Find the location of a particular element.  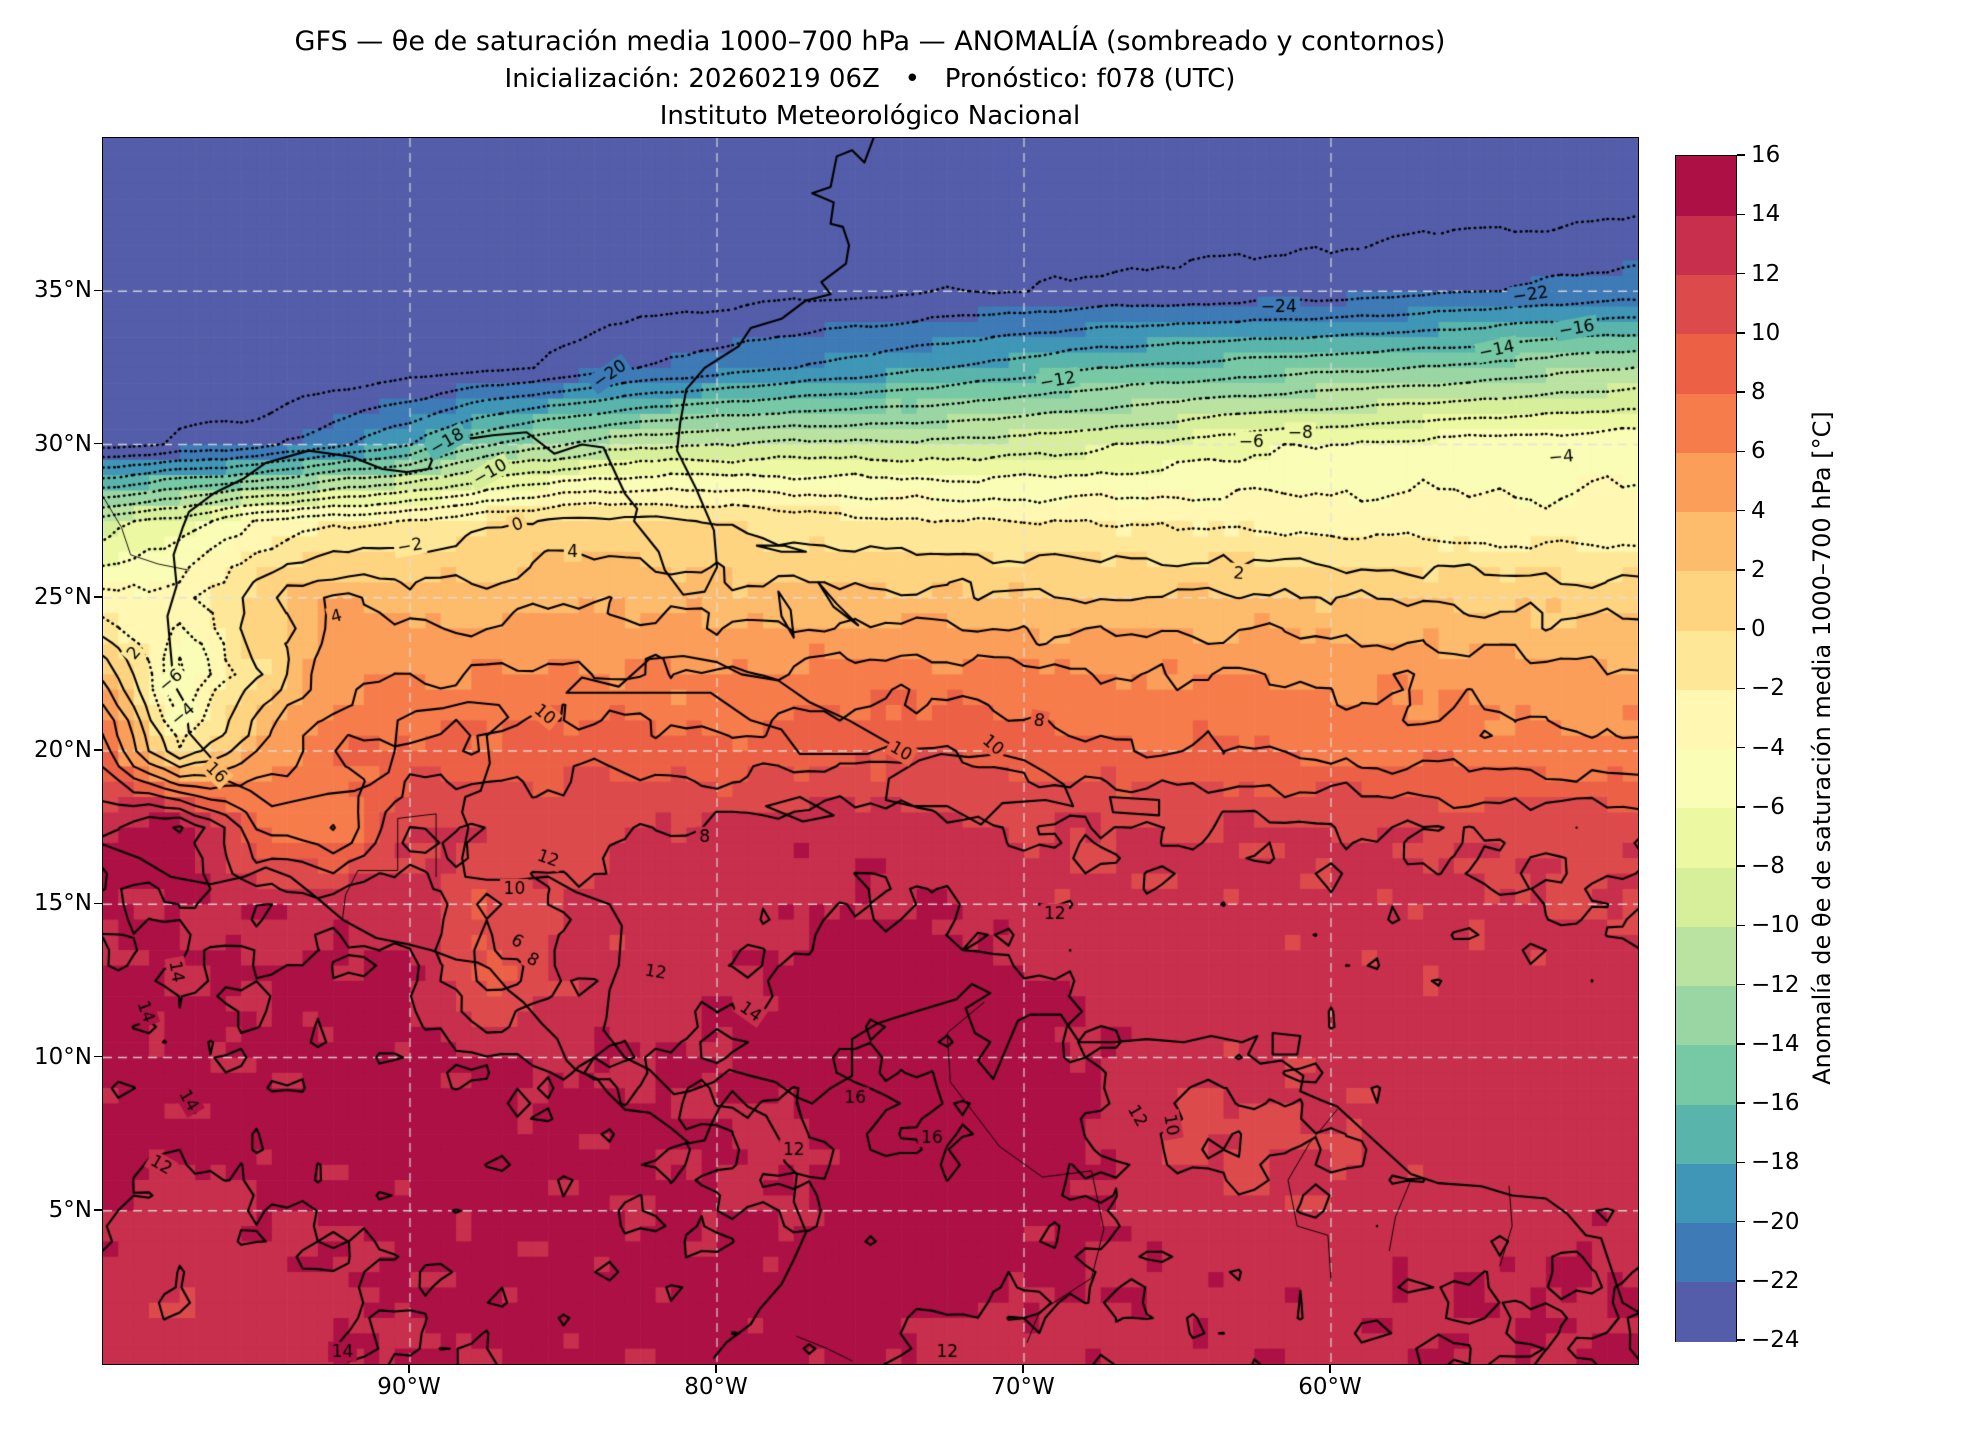

colorbar-tick-label: −2 is located at coordinates (1768, 688).